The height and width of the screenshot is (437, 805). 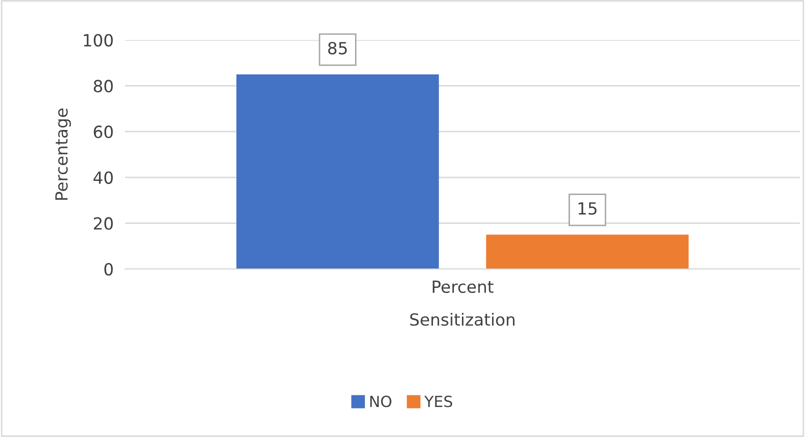 What do you see at coordinates (438, 402) in the screenshot?
I see `legend-label: YES` at bounding box center [438, 402].